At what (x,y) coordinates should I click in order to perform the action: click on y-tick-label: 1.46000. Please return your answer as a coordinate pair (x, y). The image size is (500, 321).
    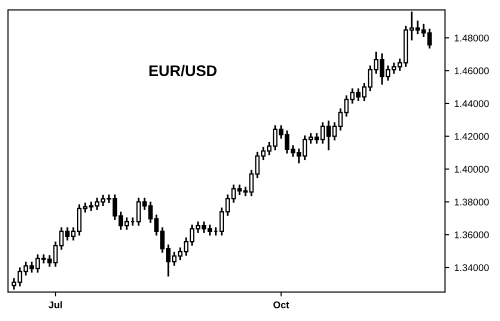
    Looking at the image, I should click on (471, 70).